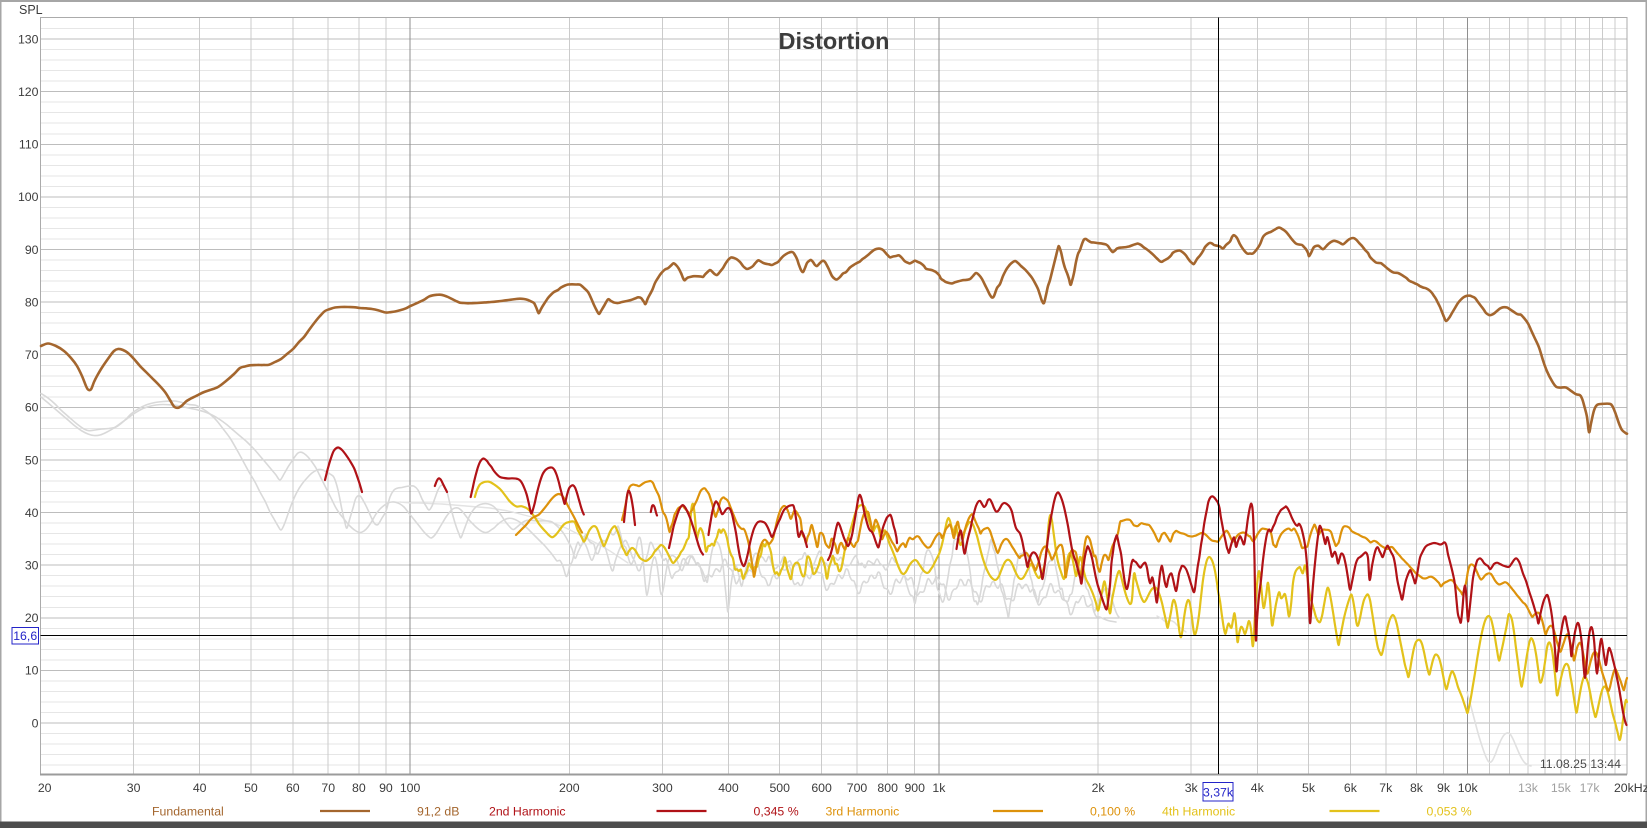  What do you see at coordinates (1528, 788) in the screenshot?
I see `svg-text: 13k` at bounding box center [1528, 788].